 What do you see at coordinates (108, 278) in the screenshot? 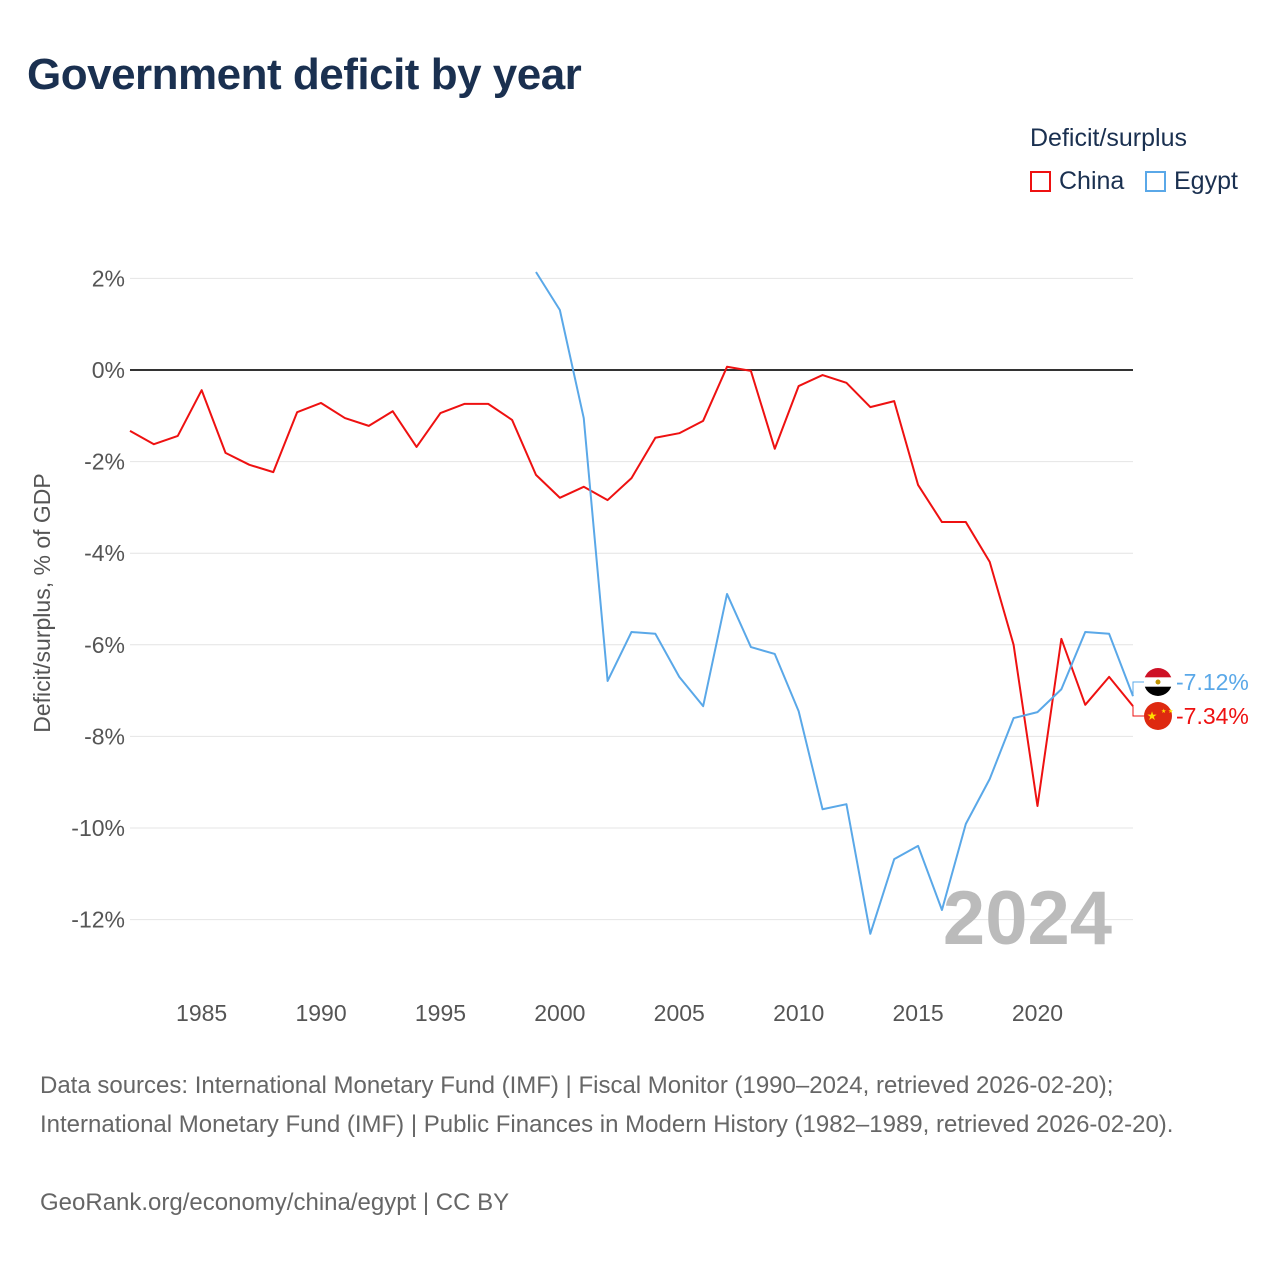
I see `y-tick-label: 2%` at bounding box center [108, 278].